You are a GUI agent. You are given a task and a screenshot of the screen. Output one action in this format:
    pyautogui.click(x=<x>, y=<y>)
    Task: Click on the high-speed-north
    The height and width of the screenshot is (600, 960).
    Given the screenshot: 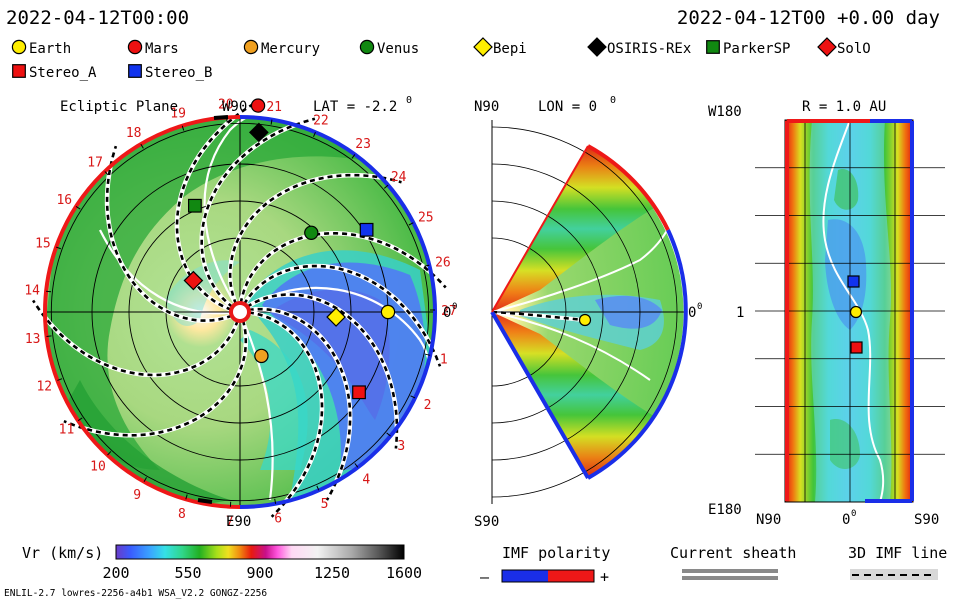 What is the action you would take?
    pyautogui.click(x=580, y=229)
    